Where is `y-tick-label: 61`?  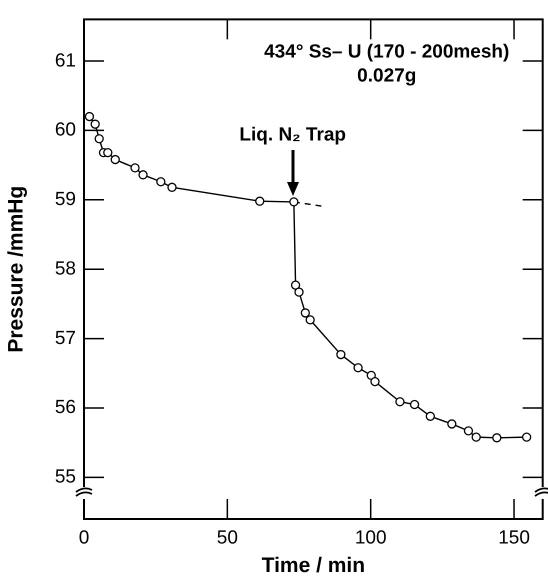
y-tick-label: 61 is located at coordinates (65, 61).